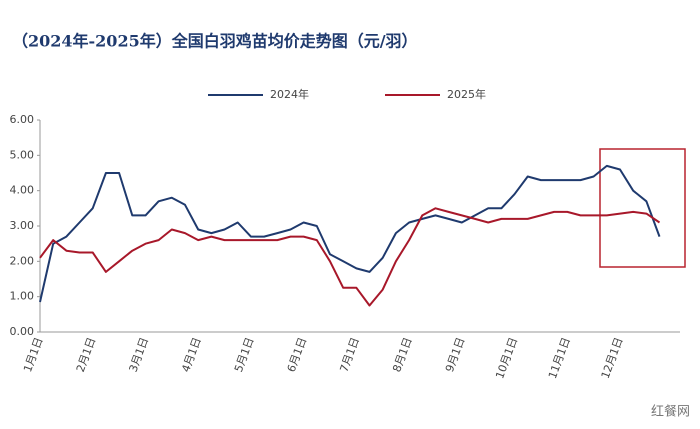  What do you see at coordinates (466, 94) in the screenshot?
I see `legend-label: 2025年` at bounding box center [466, 94].